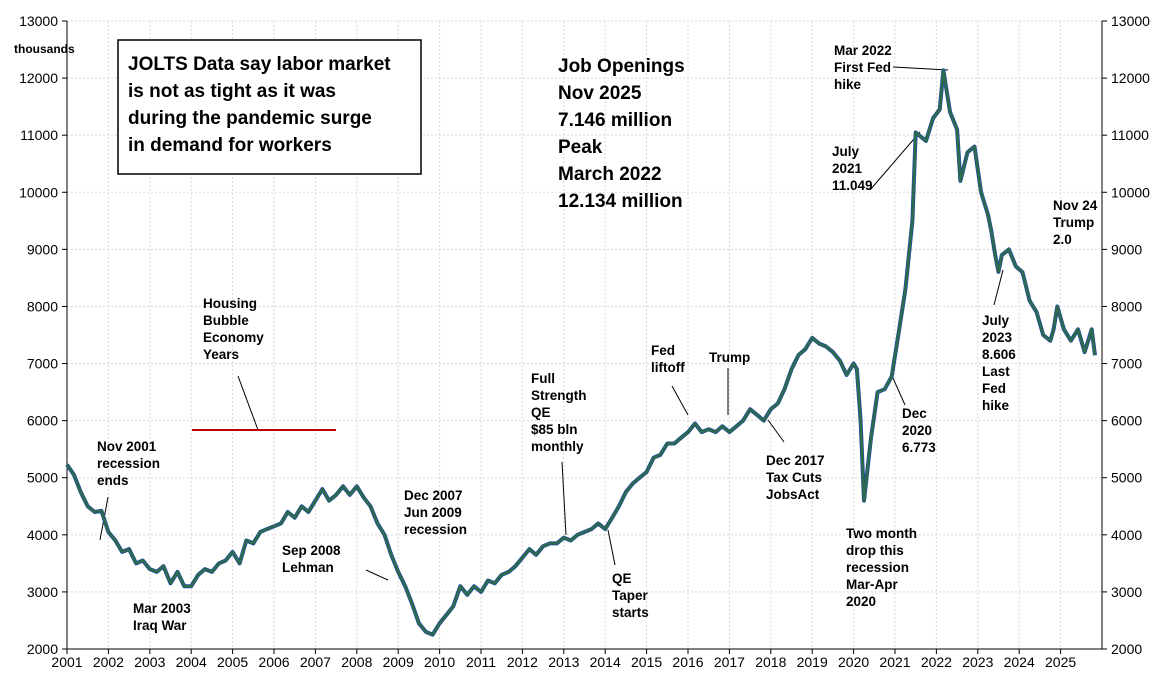 The height and width of the screenshot is (673, 1172). What do you see at coordinates (1126, 592) in the screenshot?
I see `y2-tick-label: 3000` at bounding box center [1126, 592].